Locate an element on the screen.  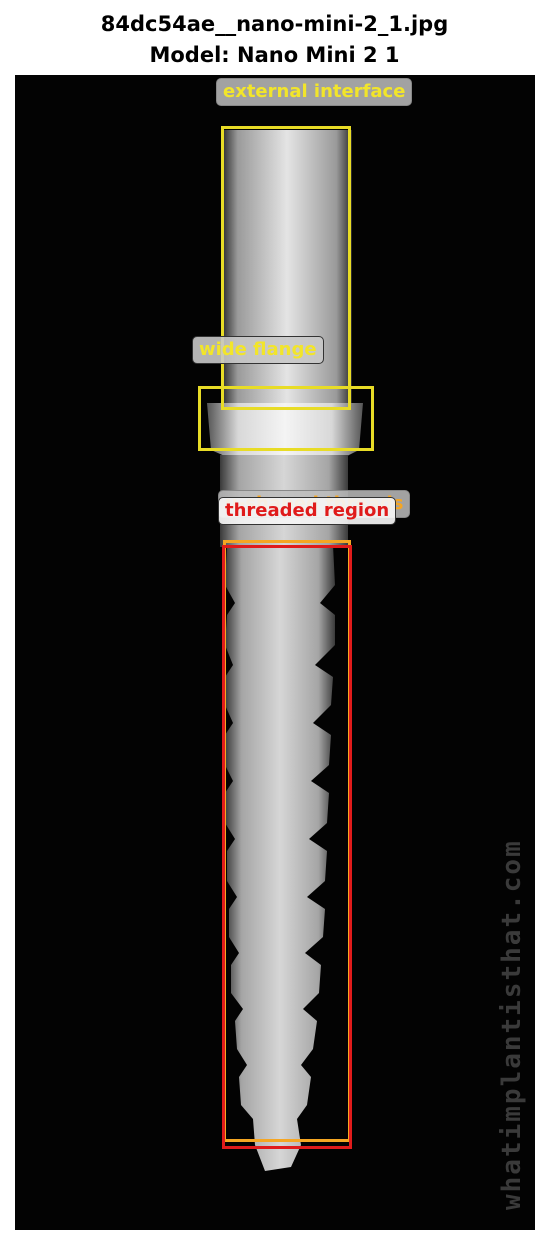
model-name-title: Model: Nano Mini 2 1 is located at coordinates (274, 55).